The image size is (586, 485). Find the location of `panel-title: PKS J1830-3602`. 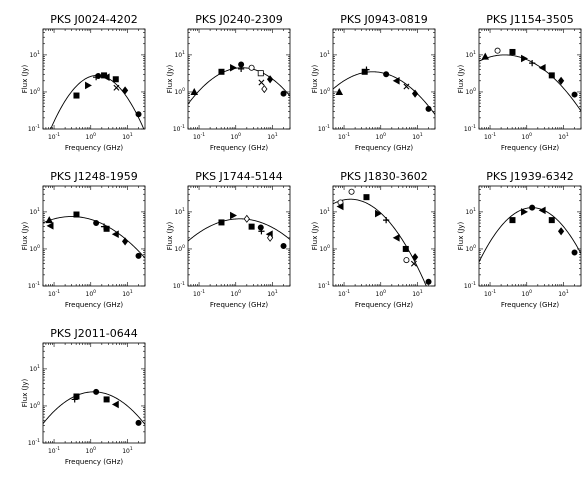

panel-title: PKS J1830-3602 is located at coordinates (384, 176).